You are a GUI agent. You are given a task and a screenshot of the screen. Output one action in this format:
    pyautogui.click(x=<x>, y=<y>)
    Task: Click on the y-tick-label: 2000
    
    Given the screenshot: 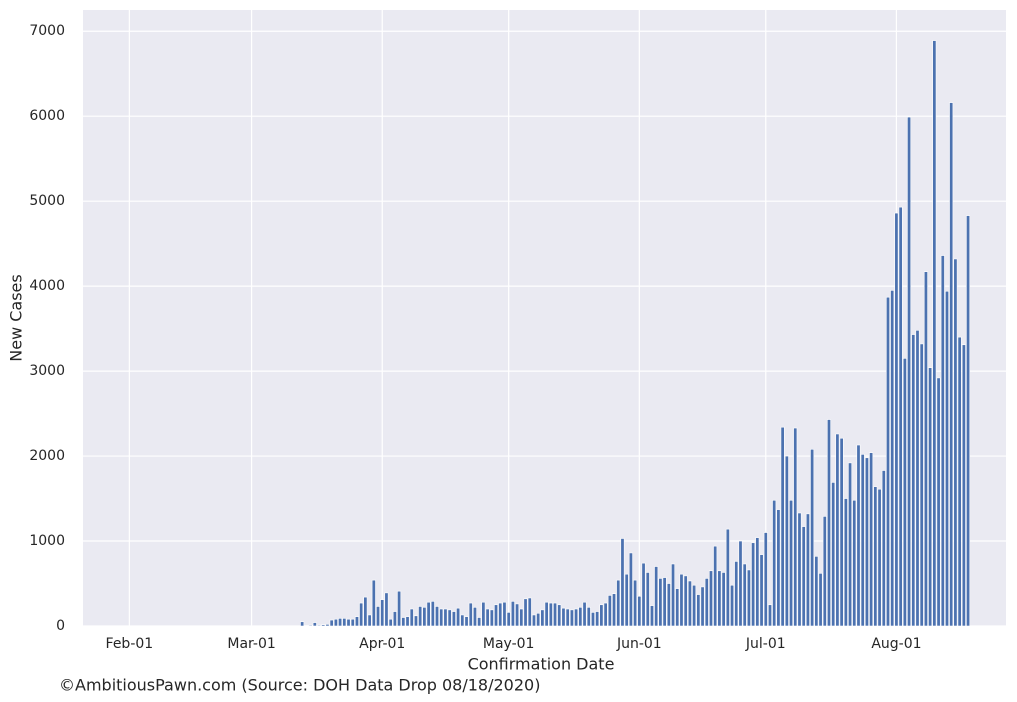 What is the action you would take?
    pyautogui.click(x=47, y=456)
    